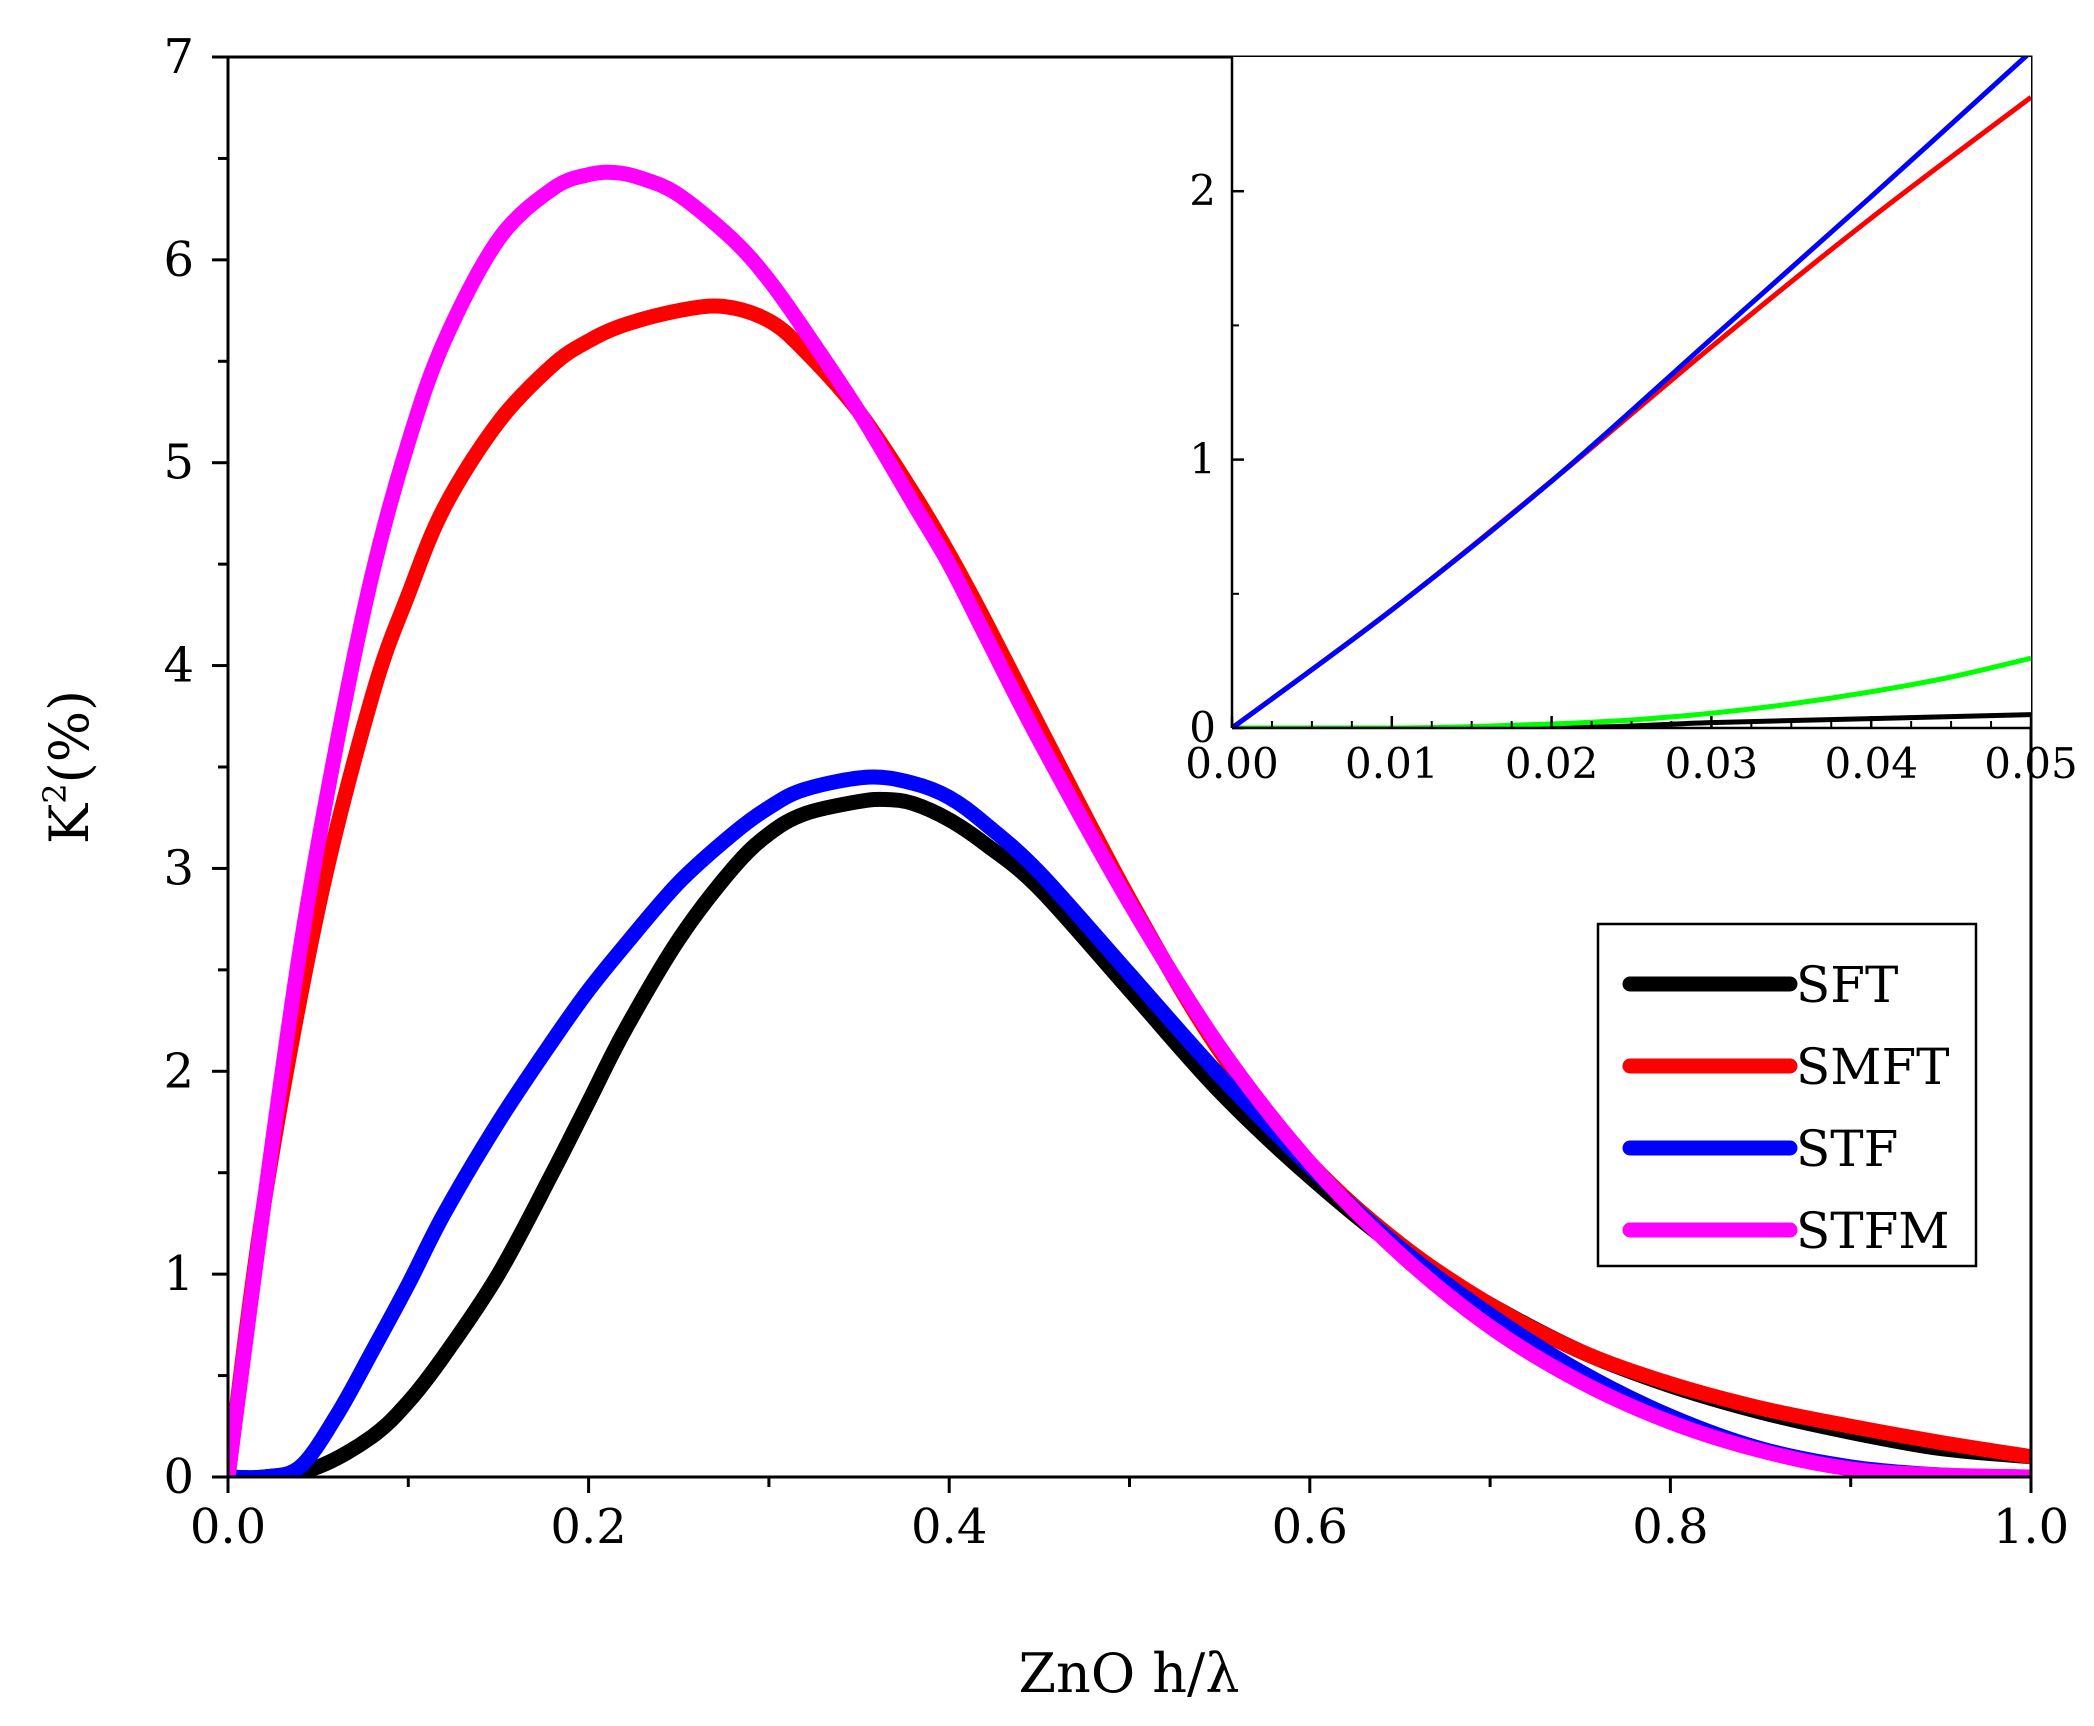  Describe the element at coordinates (1873, 1231) in the screenshot. I see `legend-label-stfm: STFM` at that location.